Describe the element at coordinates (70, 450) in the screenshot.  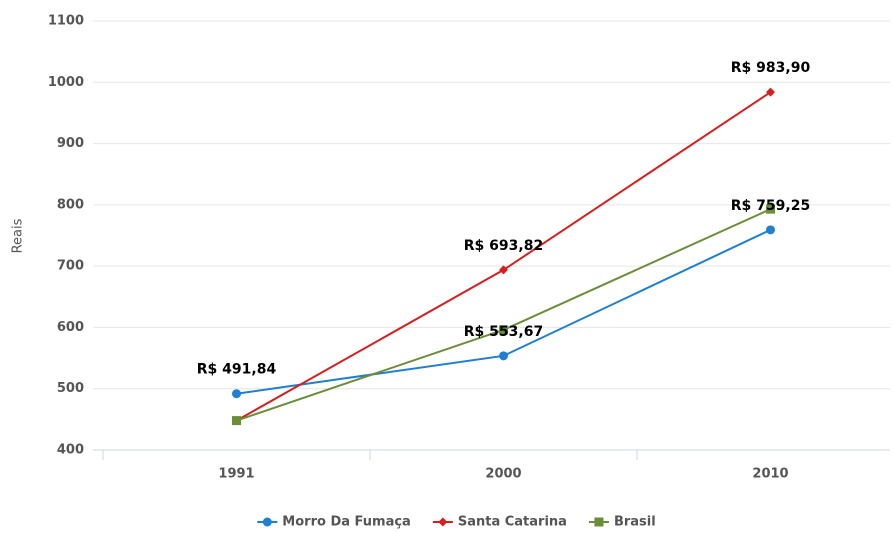
I see `y-tick-label: 400` at that location.